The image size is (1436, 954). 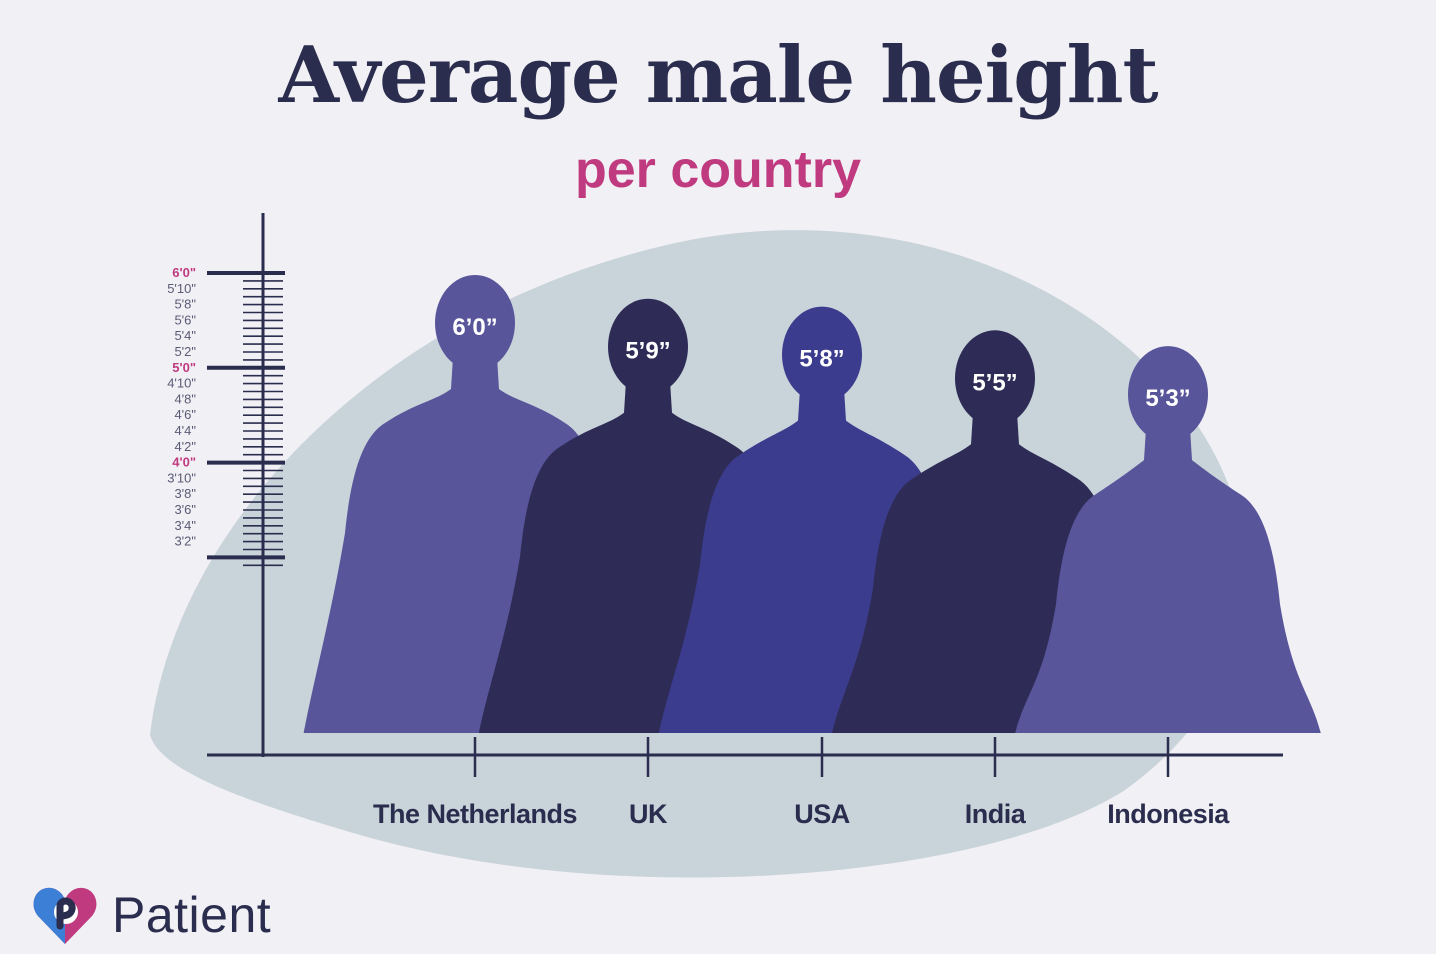 I want to click on y-tick-label: 3'6", so click(x=185, y=509).